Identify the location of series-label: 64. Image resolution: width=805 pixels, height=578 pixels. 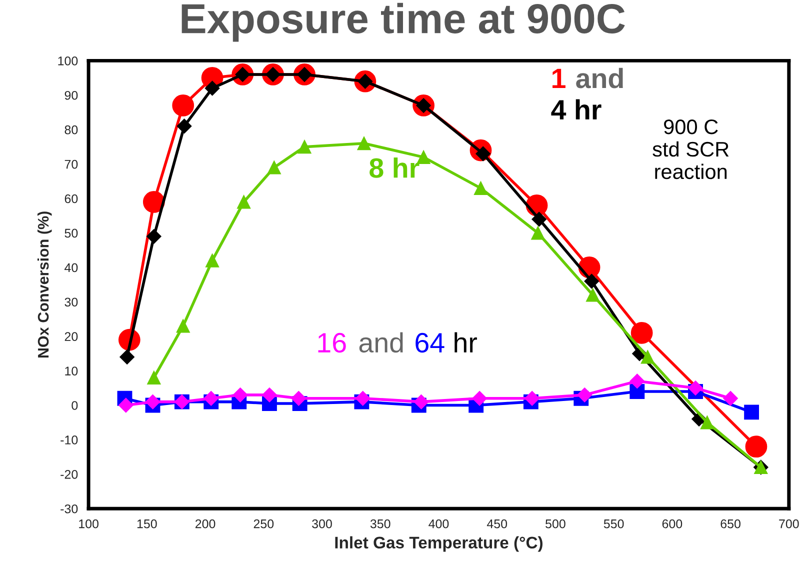
(430, 342).